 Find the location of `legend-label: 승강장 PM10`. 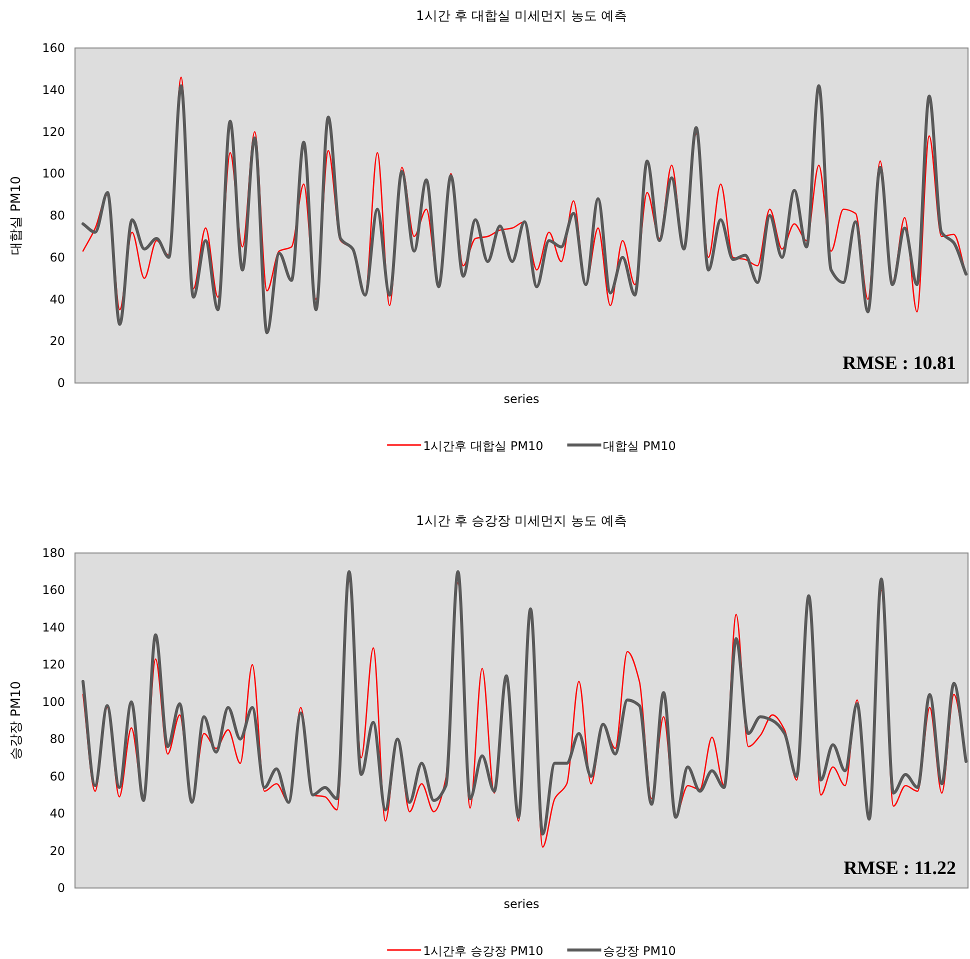

legend-label: 승강장 PM10 is located at coordinates (639, 951).